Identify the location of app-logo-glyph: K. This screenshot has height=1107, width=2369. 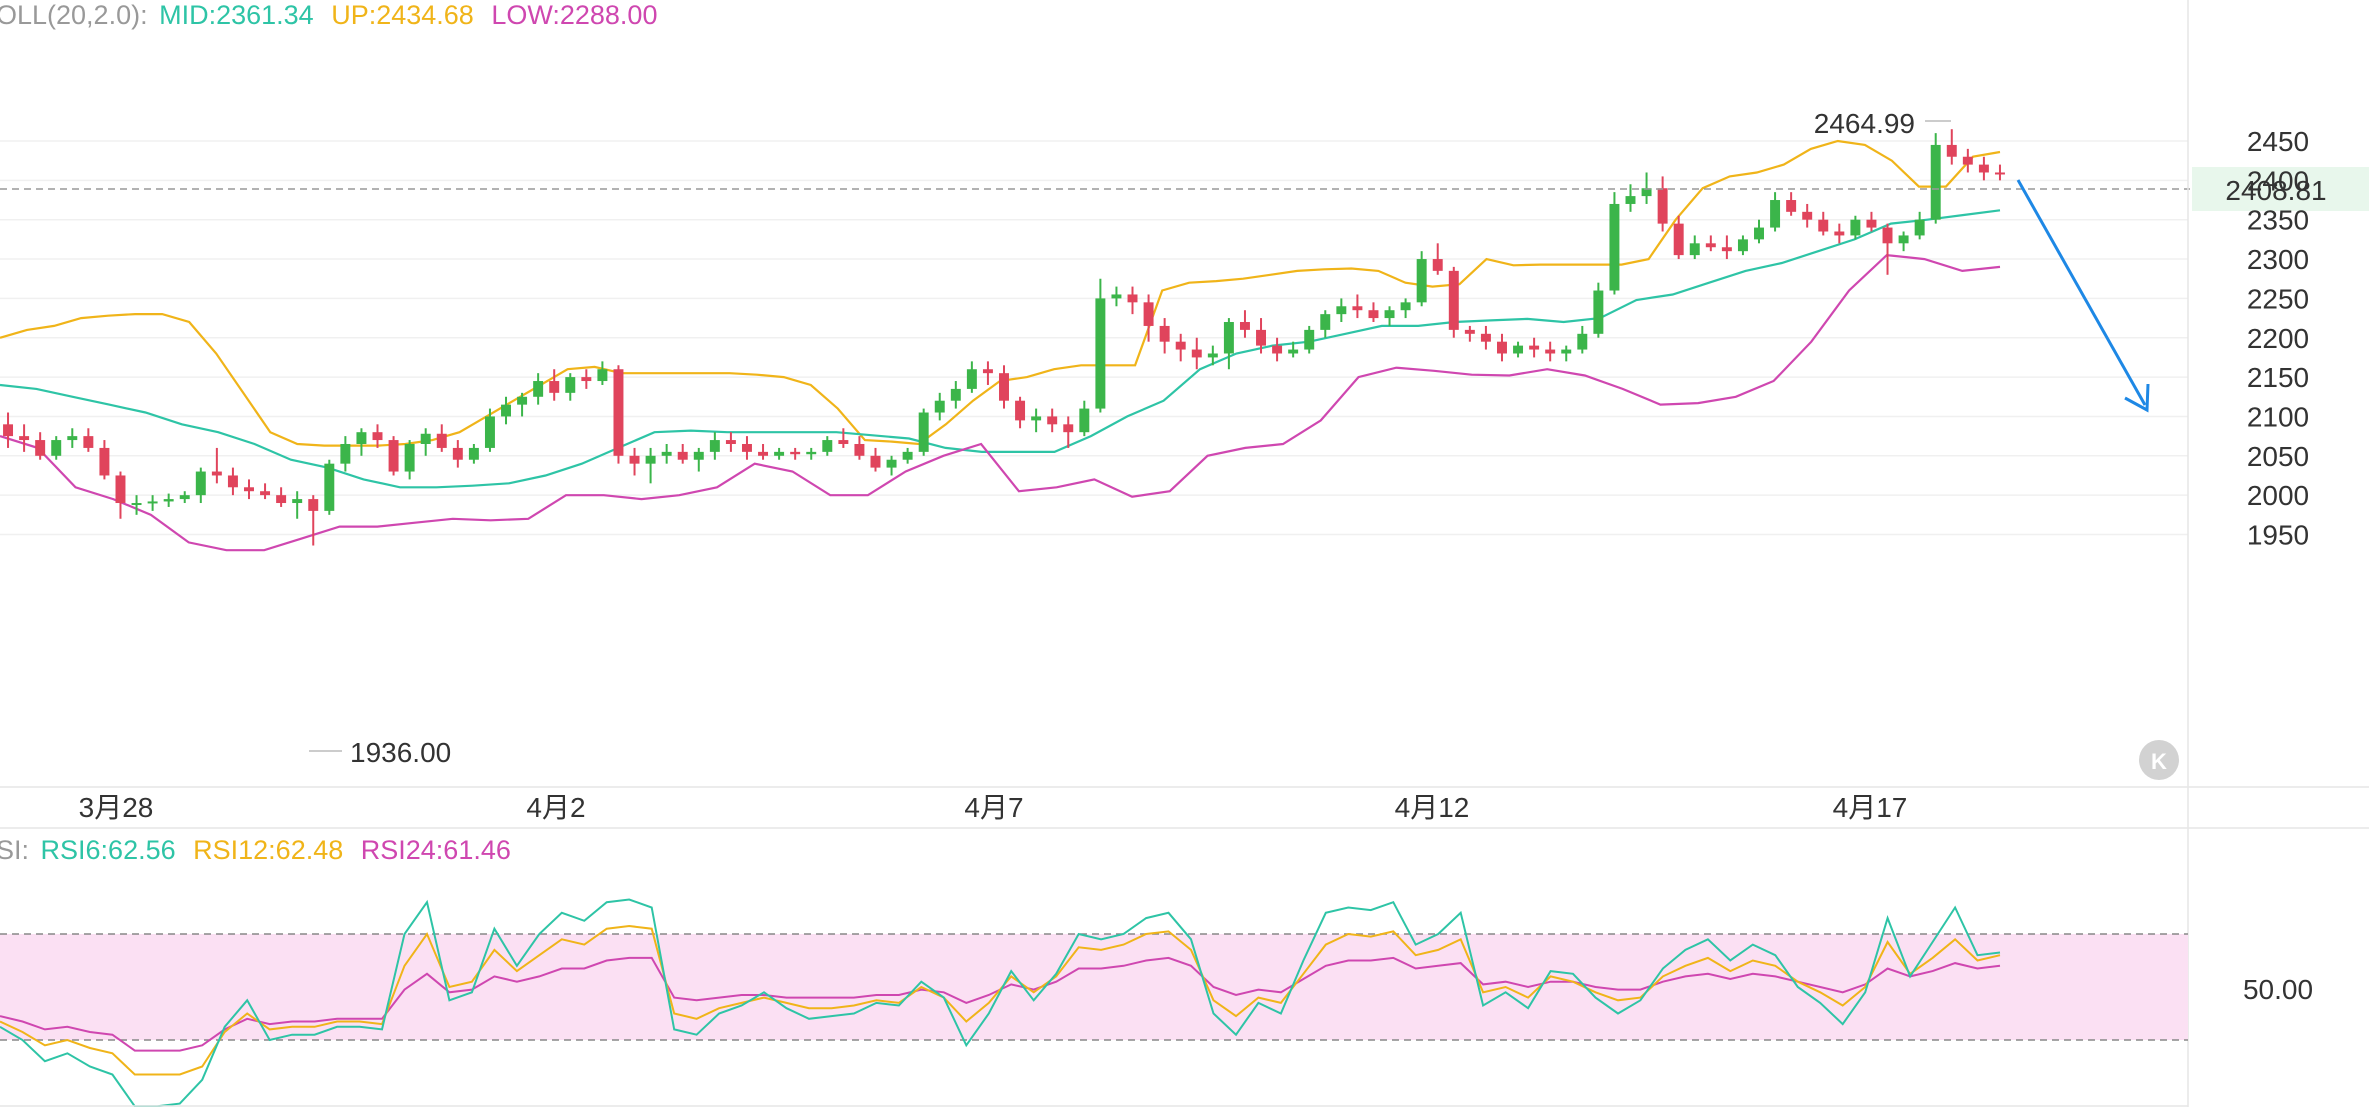
(2159, 761).